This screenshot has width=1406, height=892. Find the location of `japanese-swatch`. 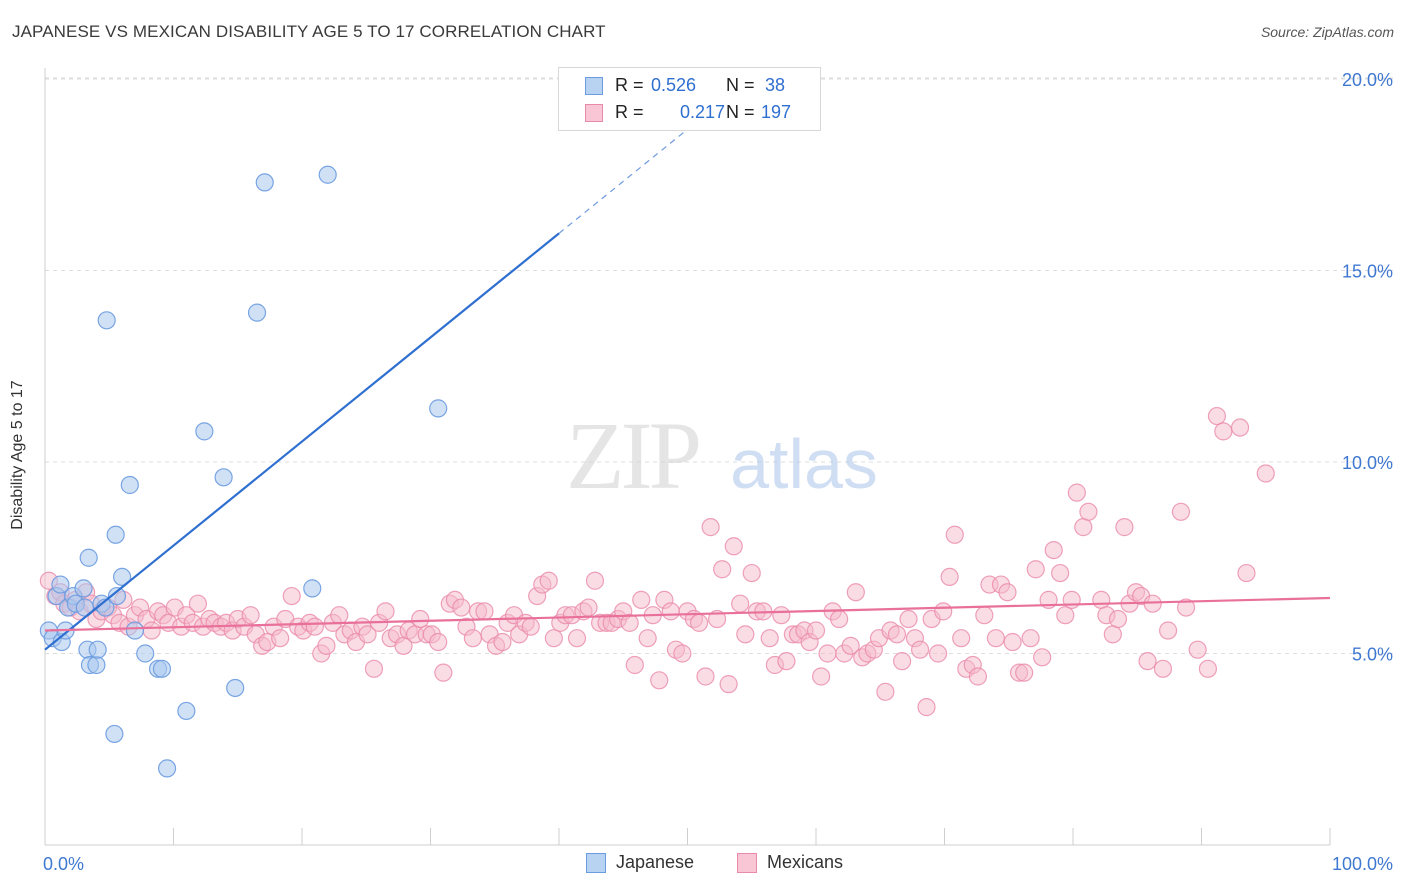

japanese-swatch is located at coordinates (594, 86).